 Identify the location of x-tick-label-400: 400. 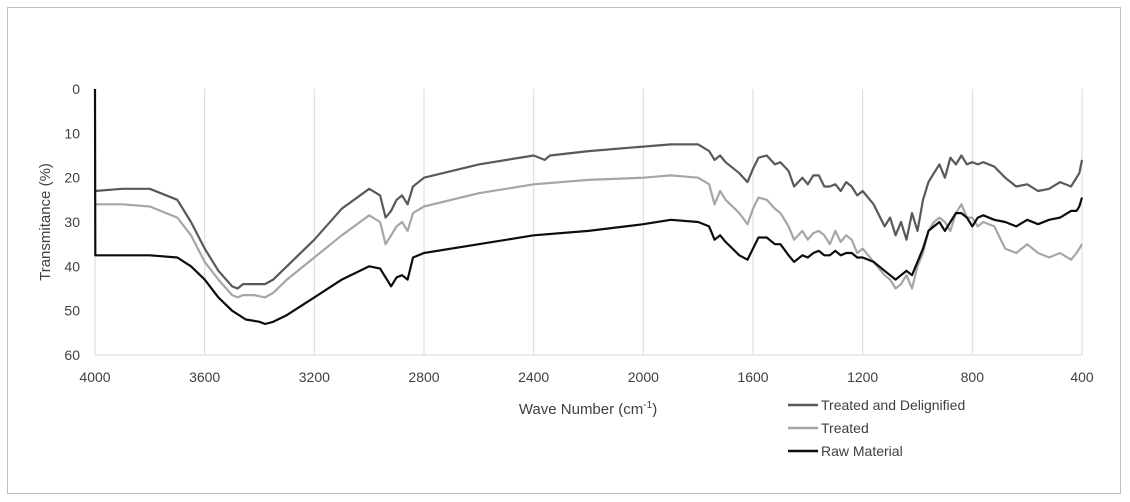
(1082, 377).